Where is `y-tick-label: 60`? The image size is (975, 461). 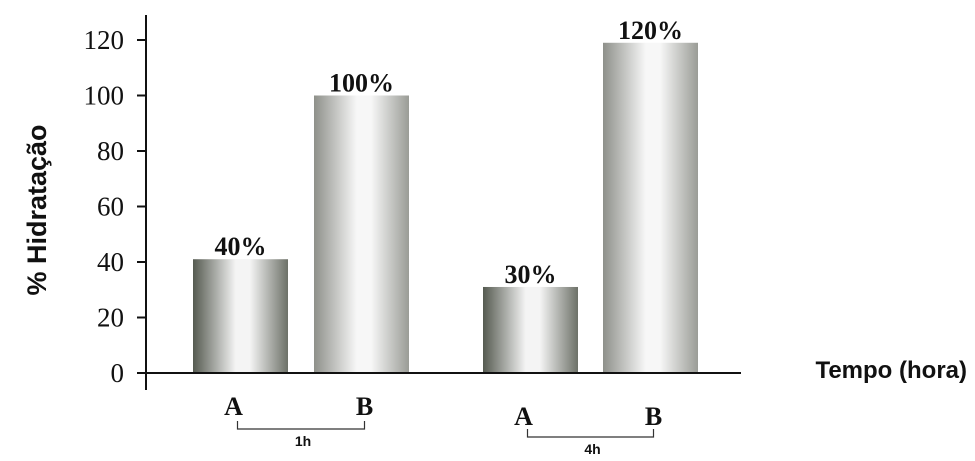 y-tick-label: 60 is located at coordinates (110, 207).